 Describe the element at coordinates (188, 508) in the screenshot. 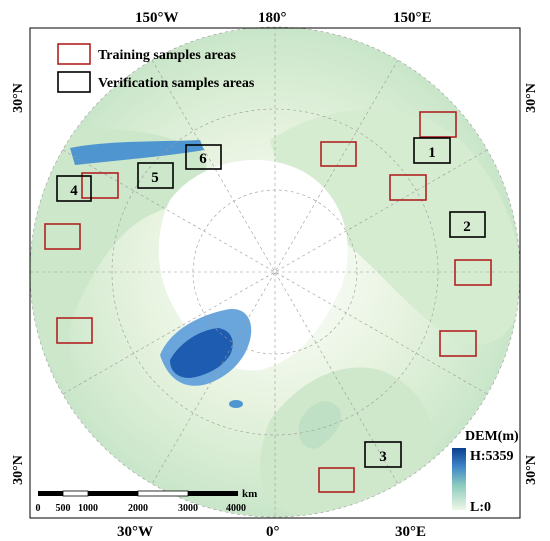

I see `scale-tick-label: 3000` at that location.